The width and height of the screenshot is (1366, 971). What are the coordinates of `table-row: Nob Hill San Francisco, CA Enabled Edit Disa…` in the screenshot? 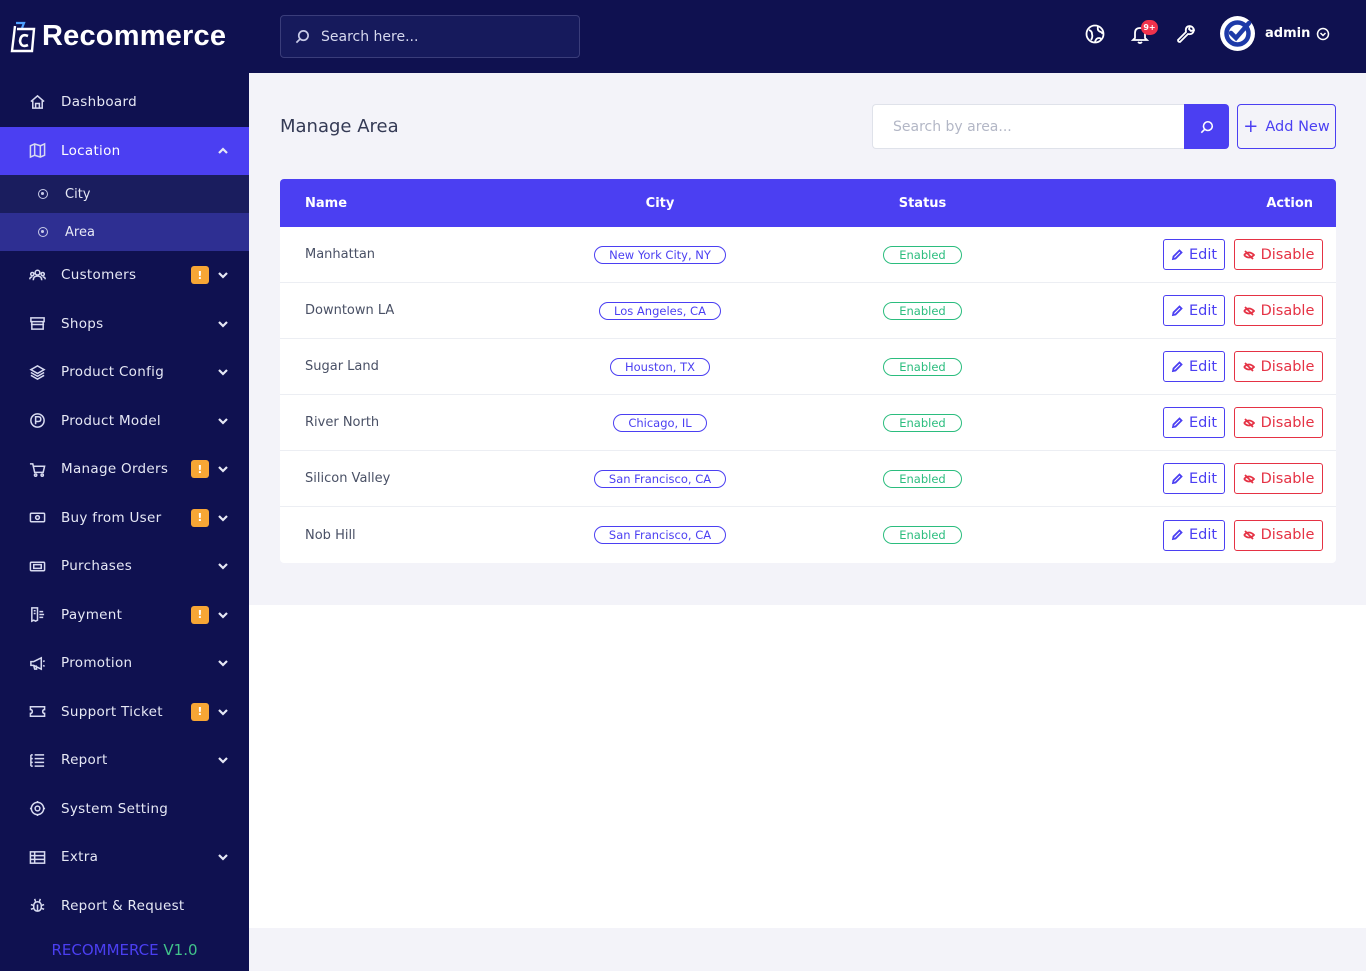 It's located at (808, 535).